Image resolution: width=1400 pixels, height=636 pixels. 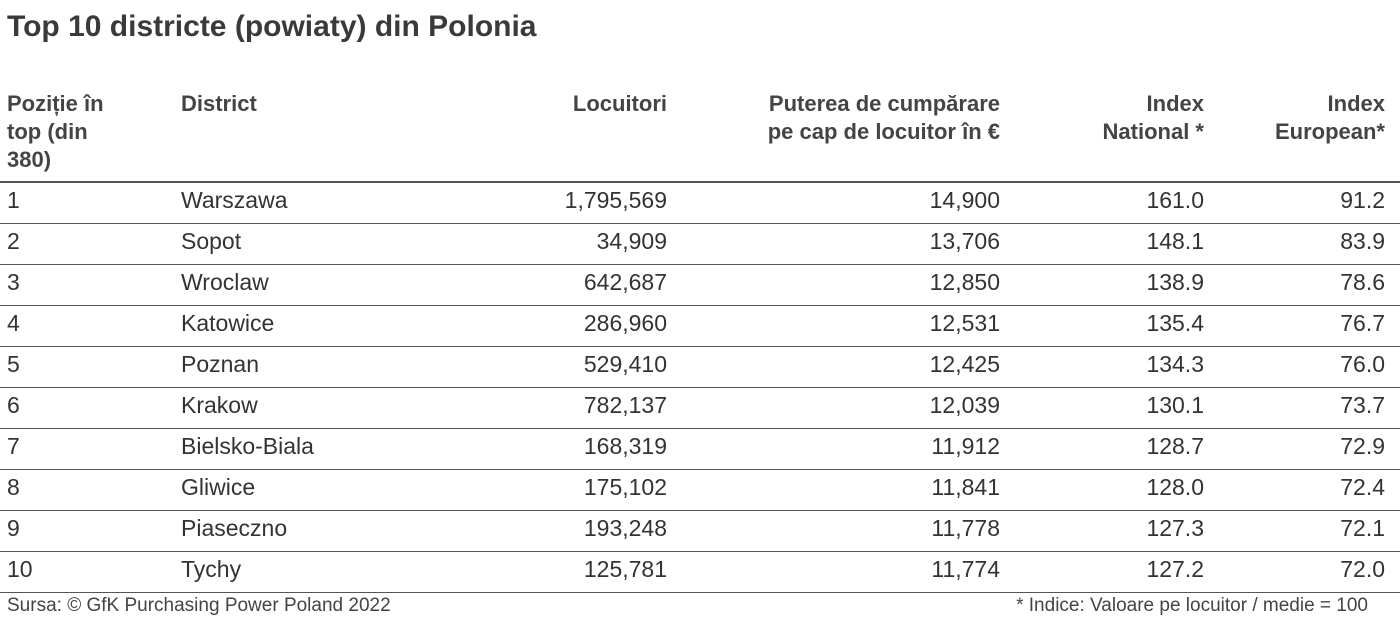 I want to click on table-cell: 161.0, so click(x=1175, y=200).